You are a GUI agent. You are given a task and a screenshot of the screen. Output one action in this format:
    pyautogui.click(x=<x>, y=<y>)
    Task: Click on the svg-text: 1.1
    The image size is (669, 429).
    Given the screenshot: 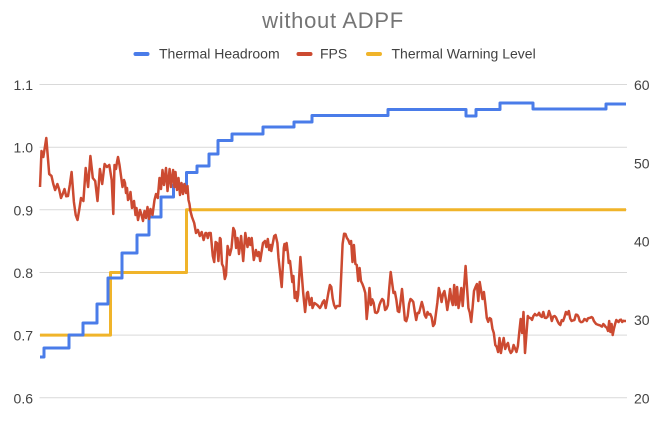 What is the action you would take?
    pyautogui.click(x=24, y=85)
    